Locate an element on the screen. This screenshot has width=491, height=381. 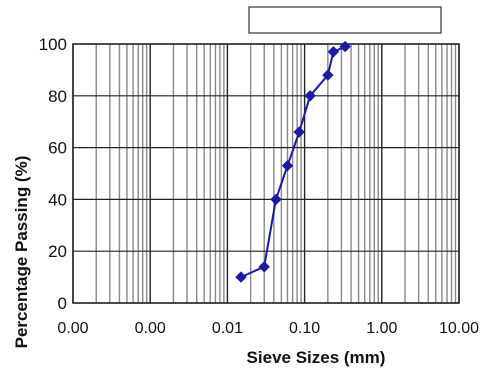
y-tick-label: 20 is located at coordinates (57, 251).